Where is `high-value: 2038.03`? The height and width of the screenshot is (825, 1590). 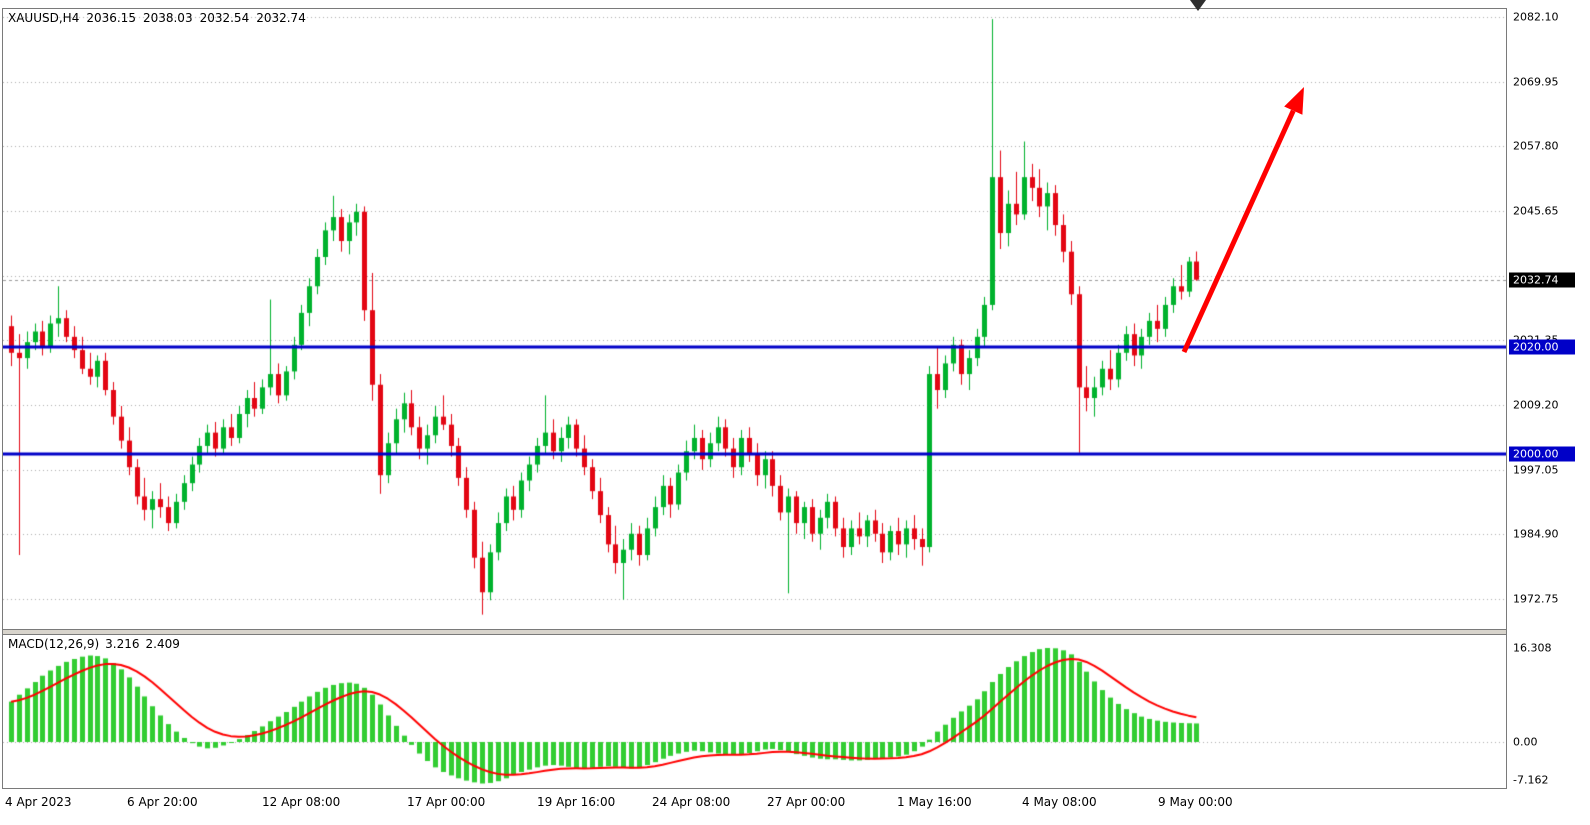 high-value: 2038.03 is located at coordinates (167, 18).